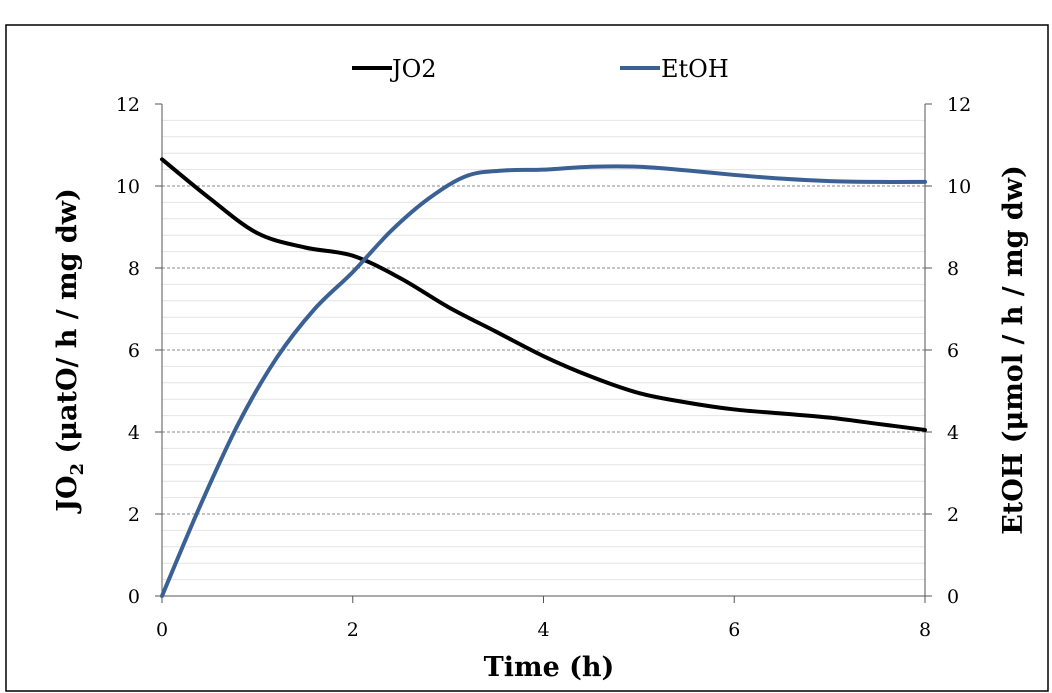  What do you see at coordinates (953, 515) in the screenshot?
I see `y-tick-label-right: 2` at bounding box center [953, 515].